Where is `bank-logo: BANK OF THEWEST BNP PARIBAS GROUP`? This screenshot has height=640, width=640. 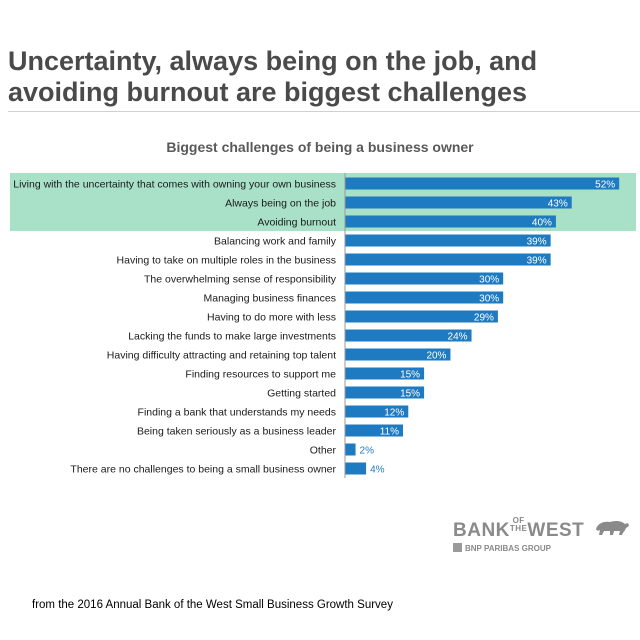
bank-logo: BANK OF THEWEST BNP PARIBAS GROUP is located at coordinates (542, 537).